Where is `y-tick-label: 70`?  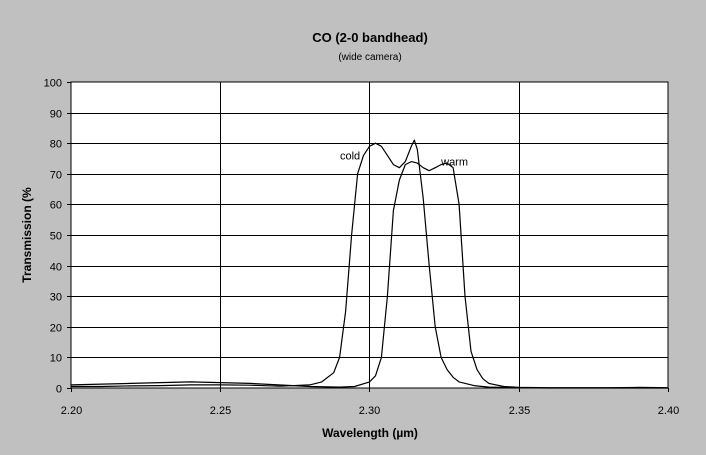 y-tick-label: 70 is located at coordinates (56, 176).